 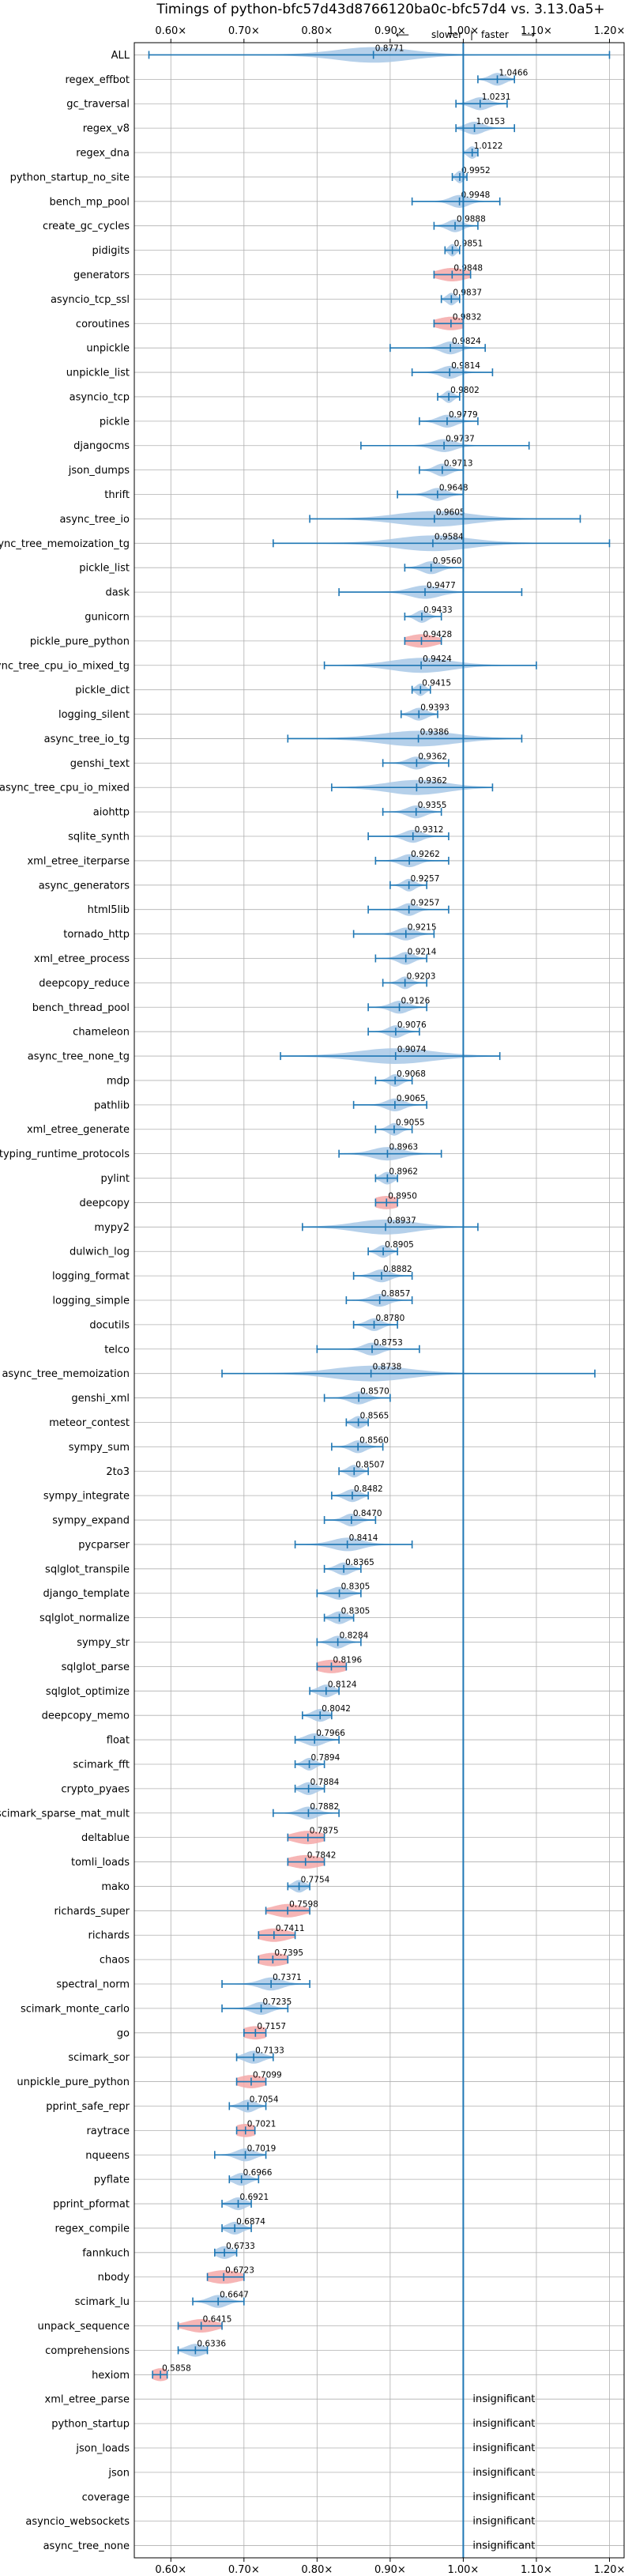 I want to click on value-label-94: 0.6336, so click(x=211, y=2343).